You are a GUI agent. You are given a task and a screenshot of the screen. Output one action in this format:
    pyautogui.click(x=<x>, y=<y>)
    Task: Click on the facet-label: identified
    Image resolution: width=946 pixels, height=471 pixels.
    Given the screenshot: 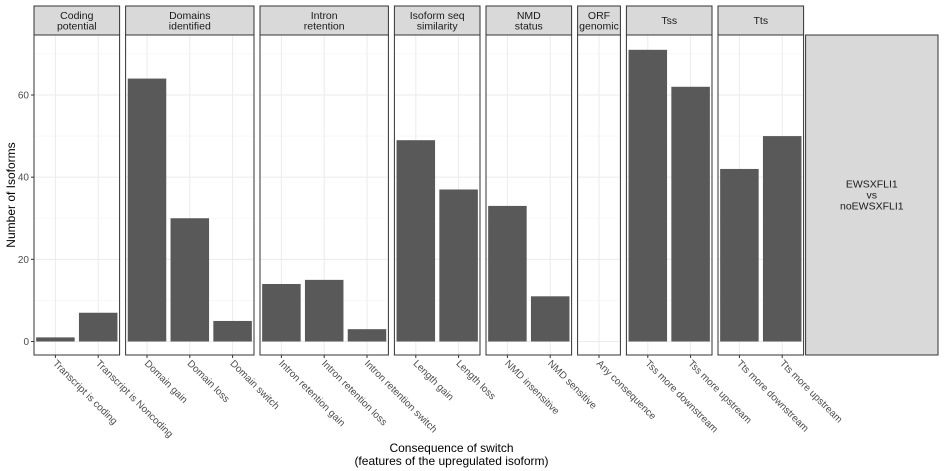 What is the action you would take?
    pyautogui.click(x=190, y=26)
    